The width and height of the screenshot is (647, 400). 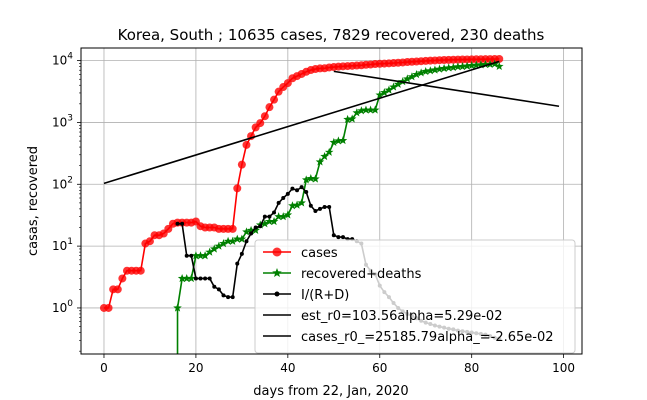 What do you see at coordinates (33, 201) in the screenshot?
I see `y-axis-title: casas, recovered` at bounding box center [33, 201].